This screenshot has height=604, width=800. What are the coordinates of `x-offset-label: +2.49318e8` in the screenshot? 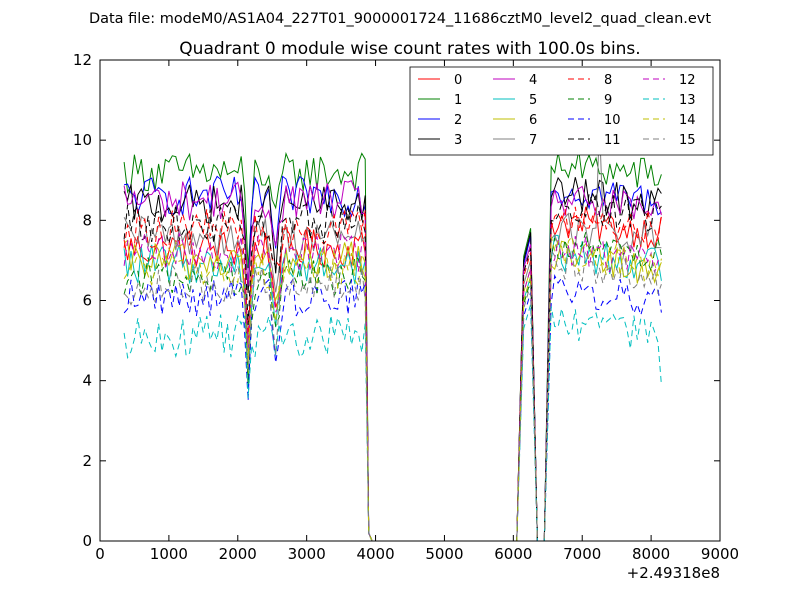 It's located at (673, 573).